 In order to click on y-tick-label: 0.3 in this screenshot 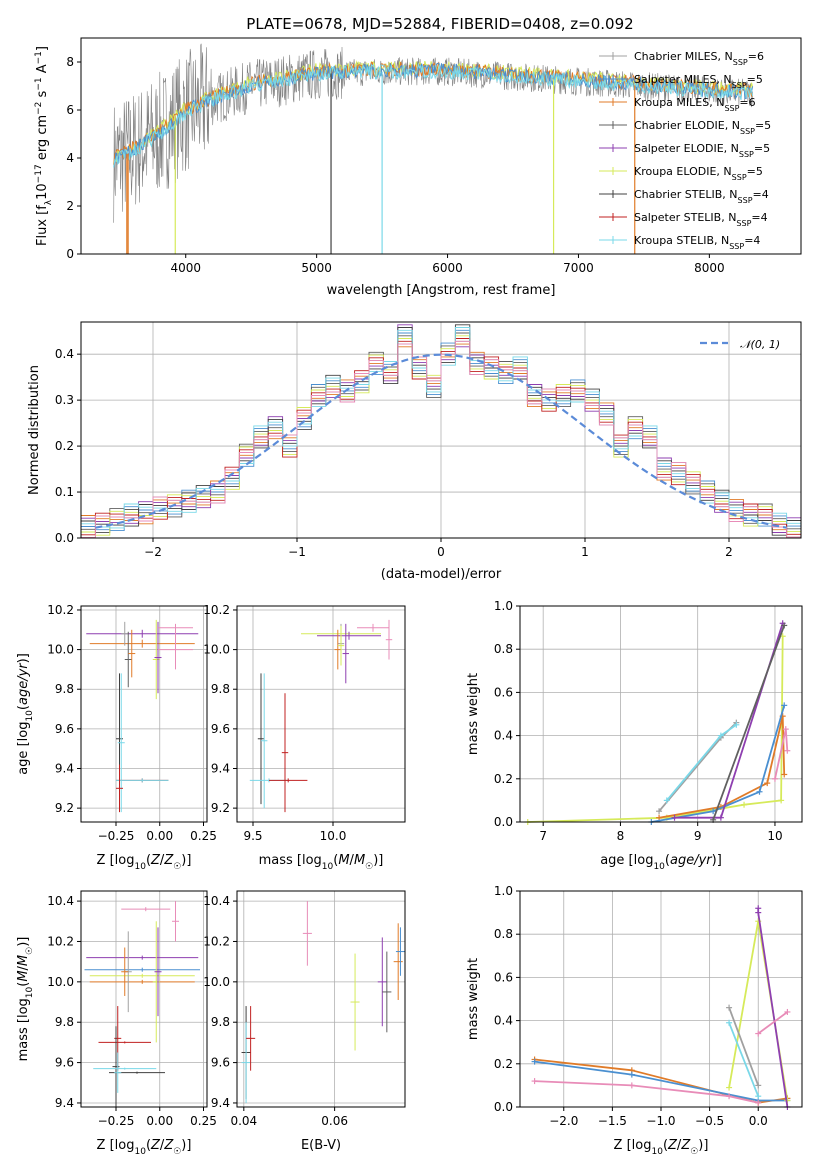, I will do `click(64, 400)`.